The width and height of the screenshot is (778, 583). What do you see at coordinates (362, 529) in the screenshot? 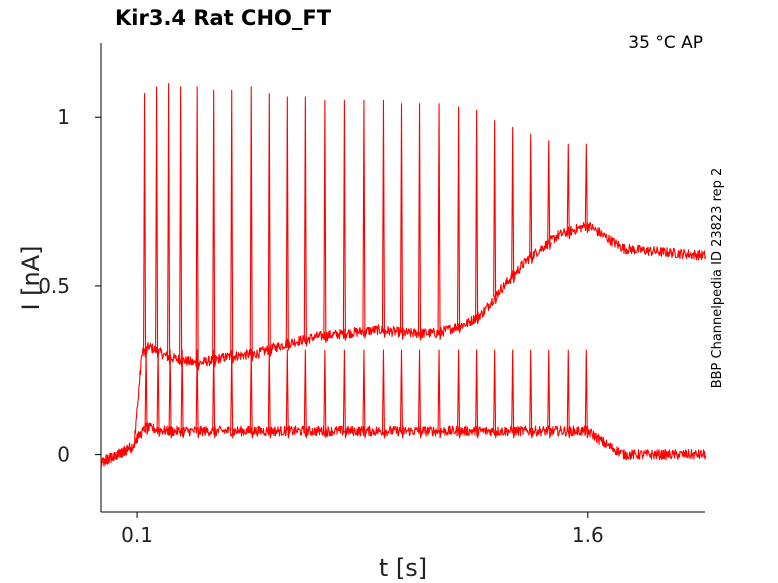
I see `x-ticks: 0.1 1.6` at bounding box center [362, 529].